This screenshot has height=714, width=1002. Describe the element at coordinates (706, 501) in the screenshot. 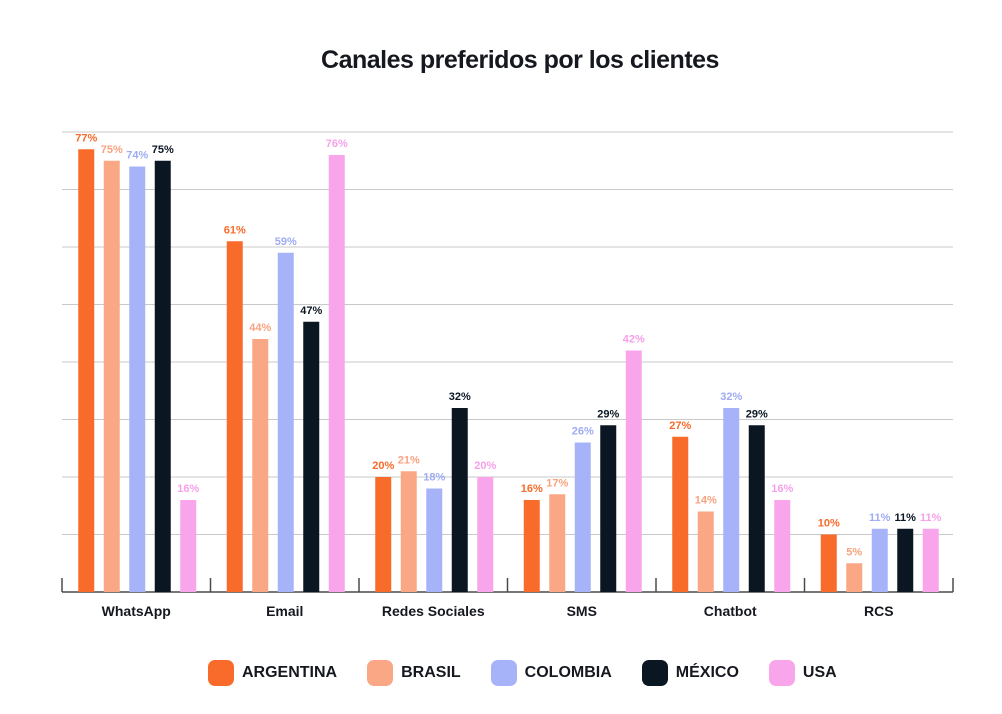

I see `data-label: 14%` at that location.